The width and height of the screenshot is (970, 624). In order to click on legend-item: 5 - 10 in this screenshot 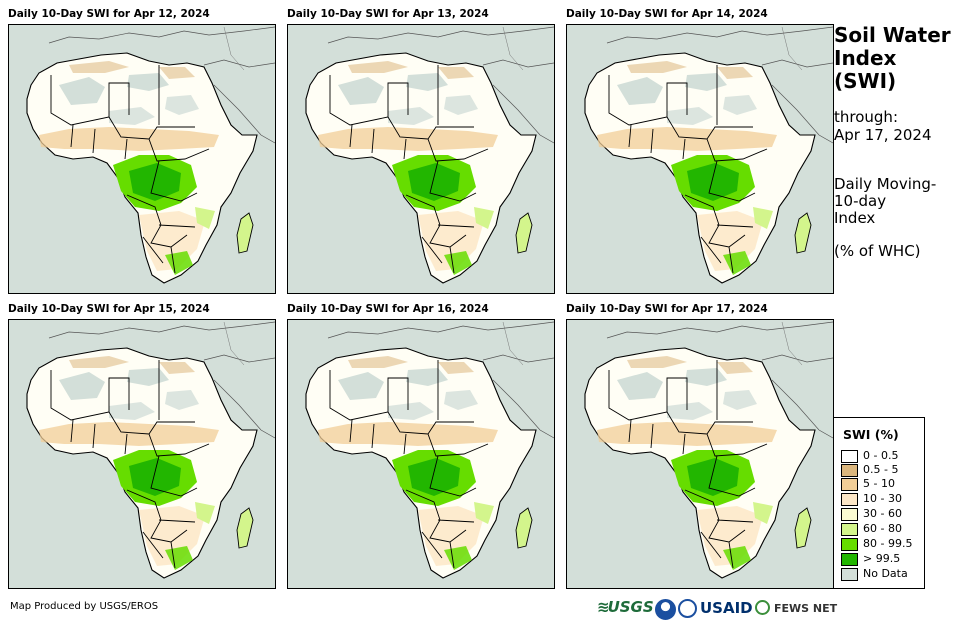, I will do `click(881, 484)`.